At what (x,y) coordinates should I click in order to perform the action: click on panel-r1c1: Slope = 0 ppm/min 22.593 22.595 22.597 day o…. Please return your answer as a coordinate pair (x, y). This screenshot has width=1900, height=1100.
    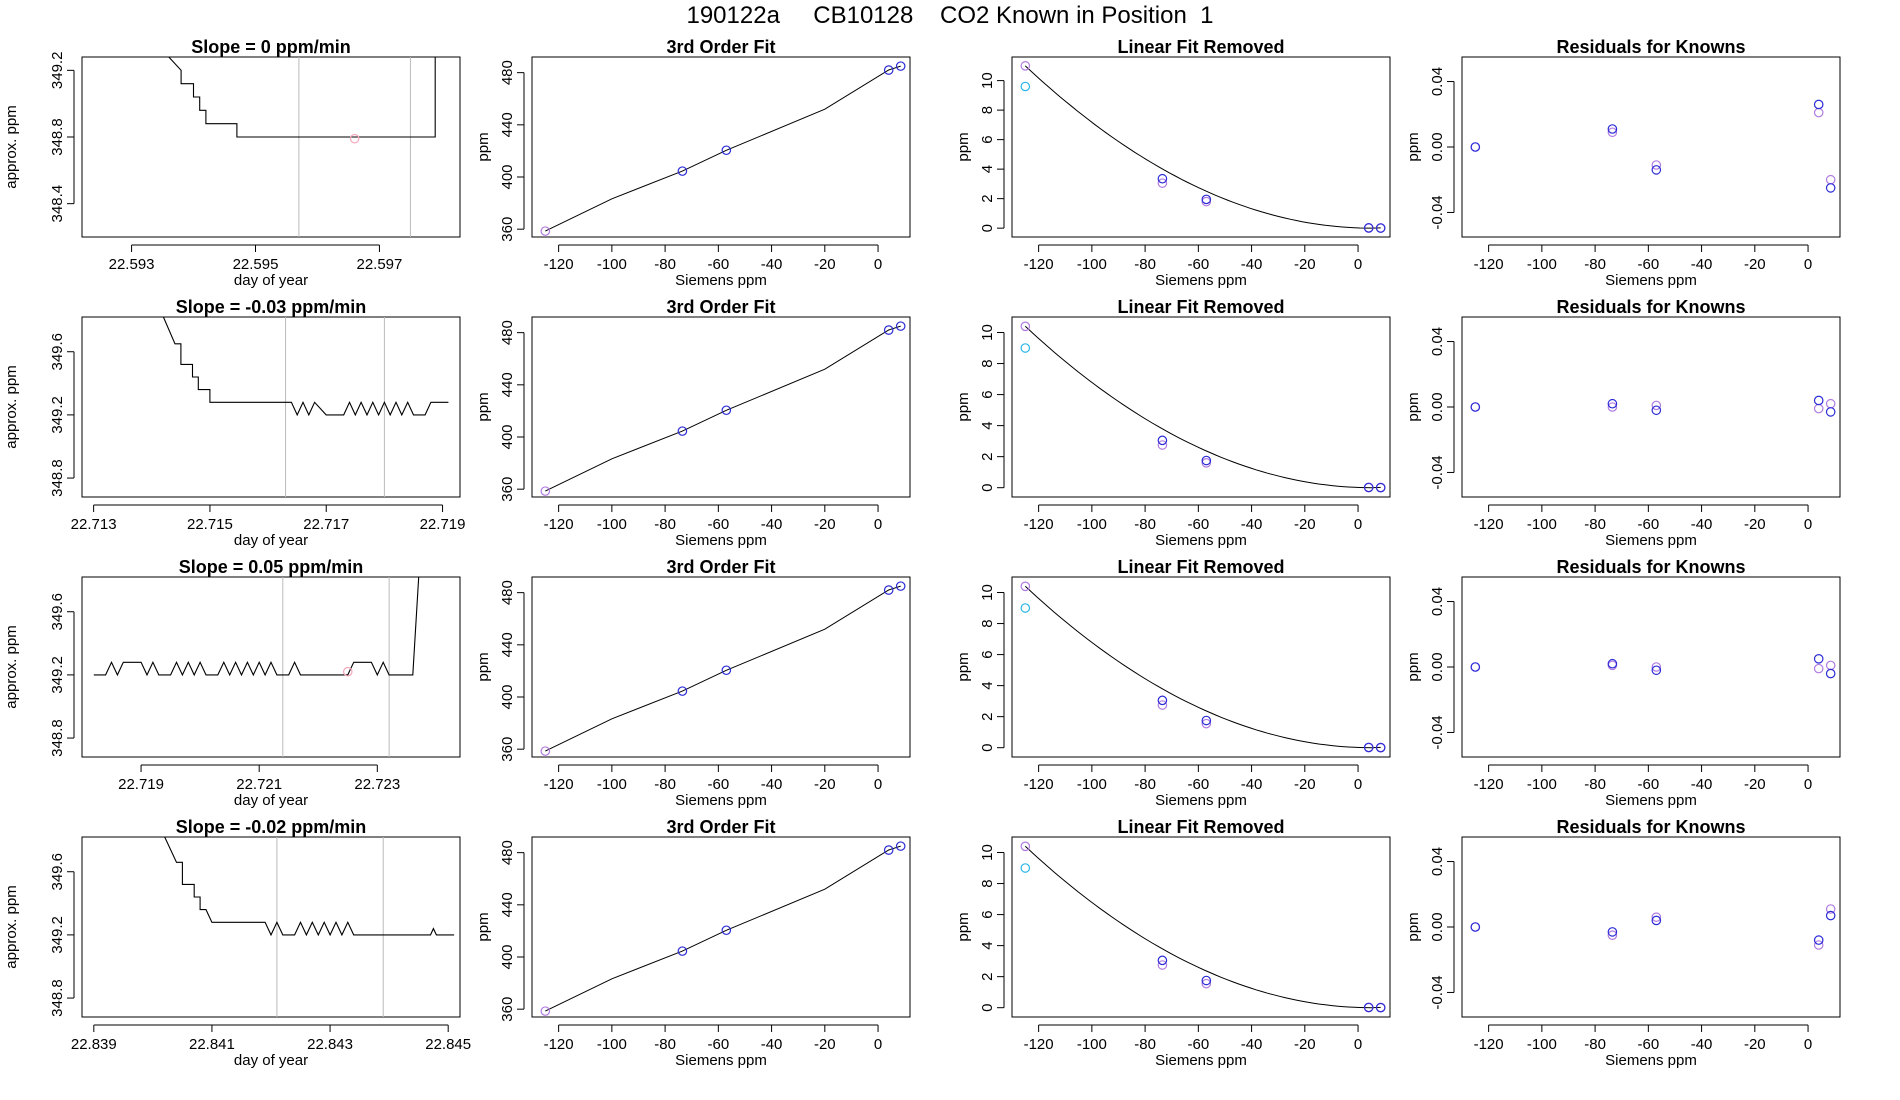
    Looking at the image, I should click on (232, 163).